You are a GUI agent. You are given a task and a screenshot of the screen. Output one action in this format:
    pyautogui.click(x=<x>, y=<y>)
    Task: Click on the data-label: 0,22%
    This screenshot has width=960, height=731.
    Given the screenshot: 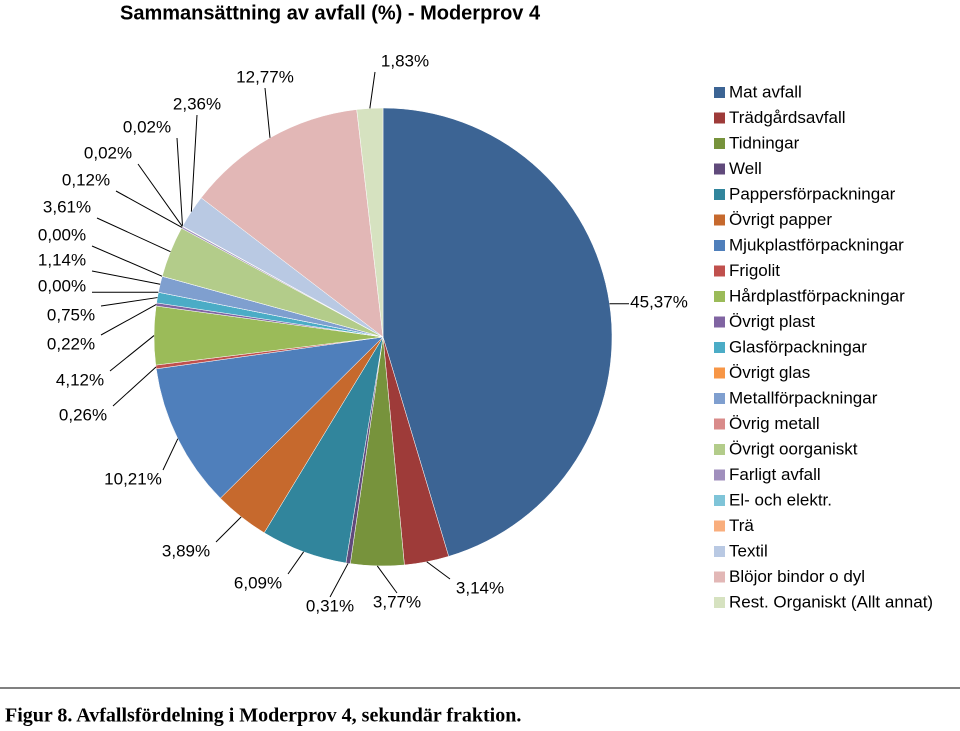 What is the action you would take?
    pyautogui.click(x=71, y=343)
    